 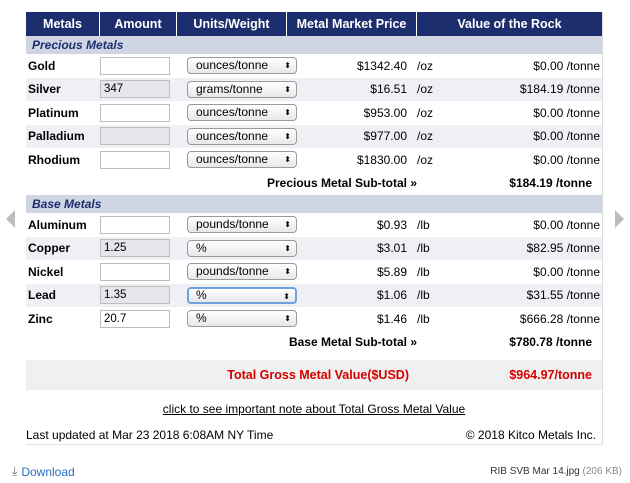 I want to click on download-label: Download, so click(x=48, y=471).